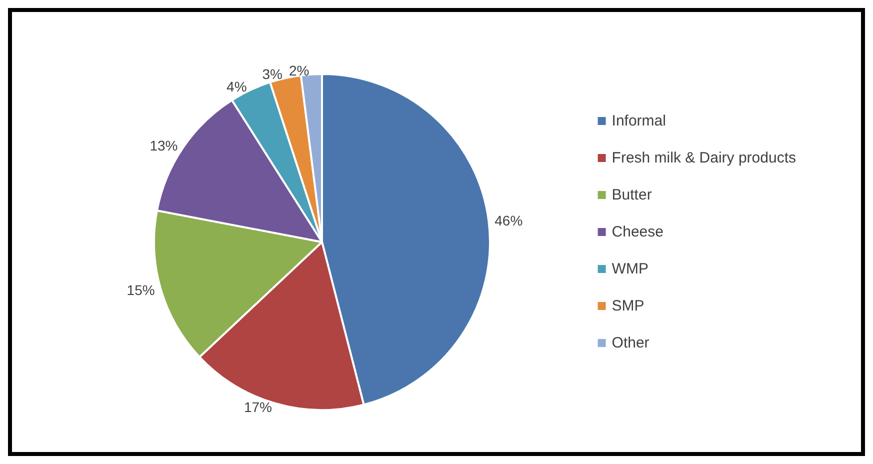 The width and height of the screenshot is (873, 464). What do you see at coordinates (299, 70) in the screenshot?
I see `data-label: 2%` at bounding box center [299, 70].